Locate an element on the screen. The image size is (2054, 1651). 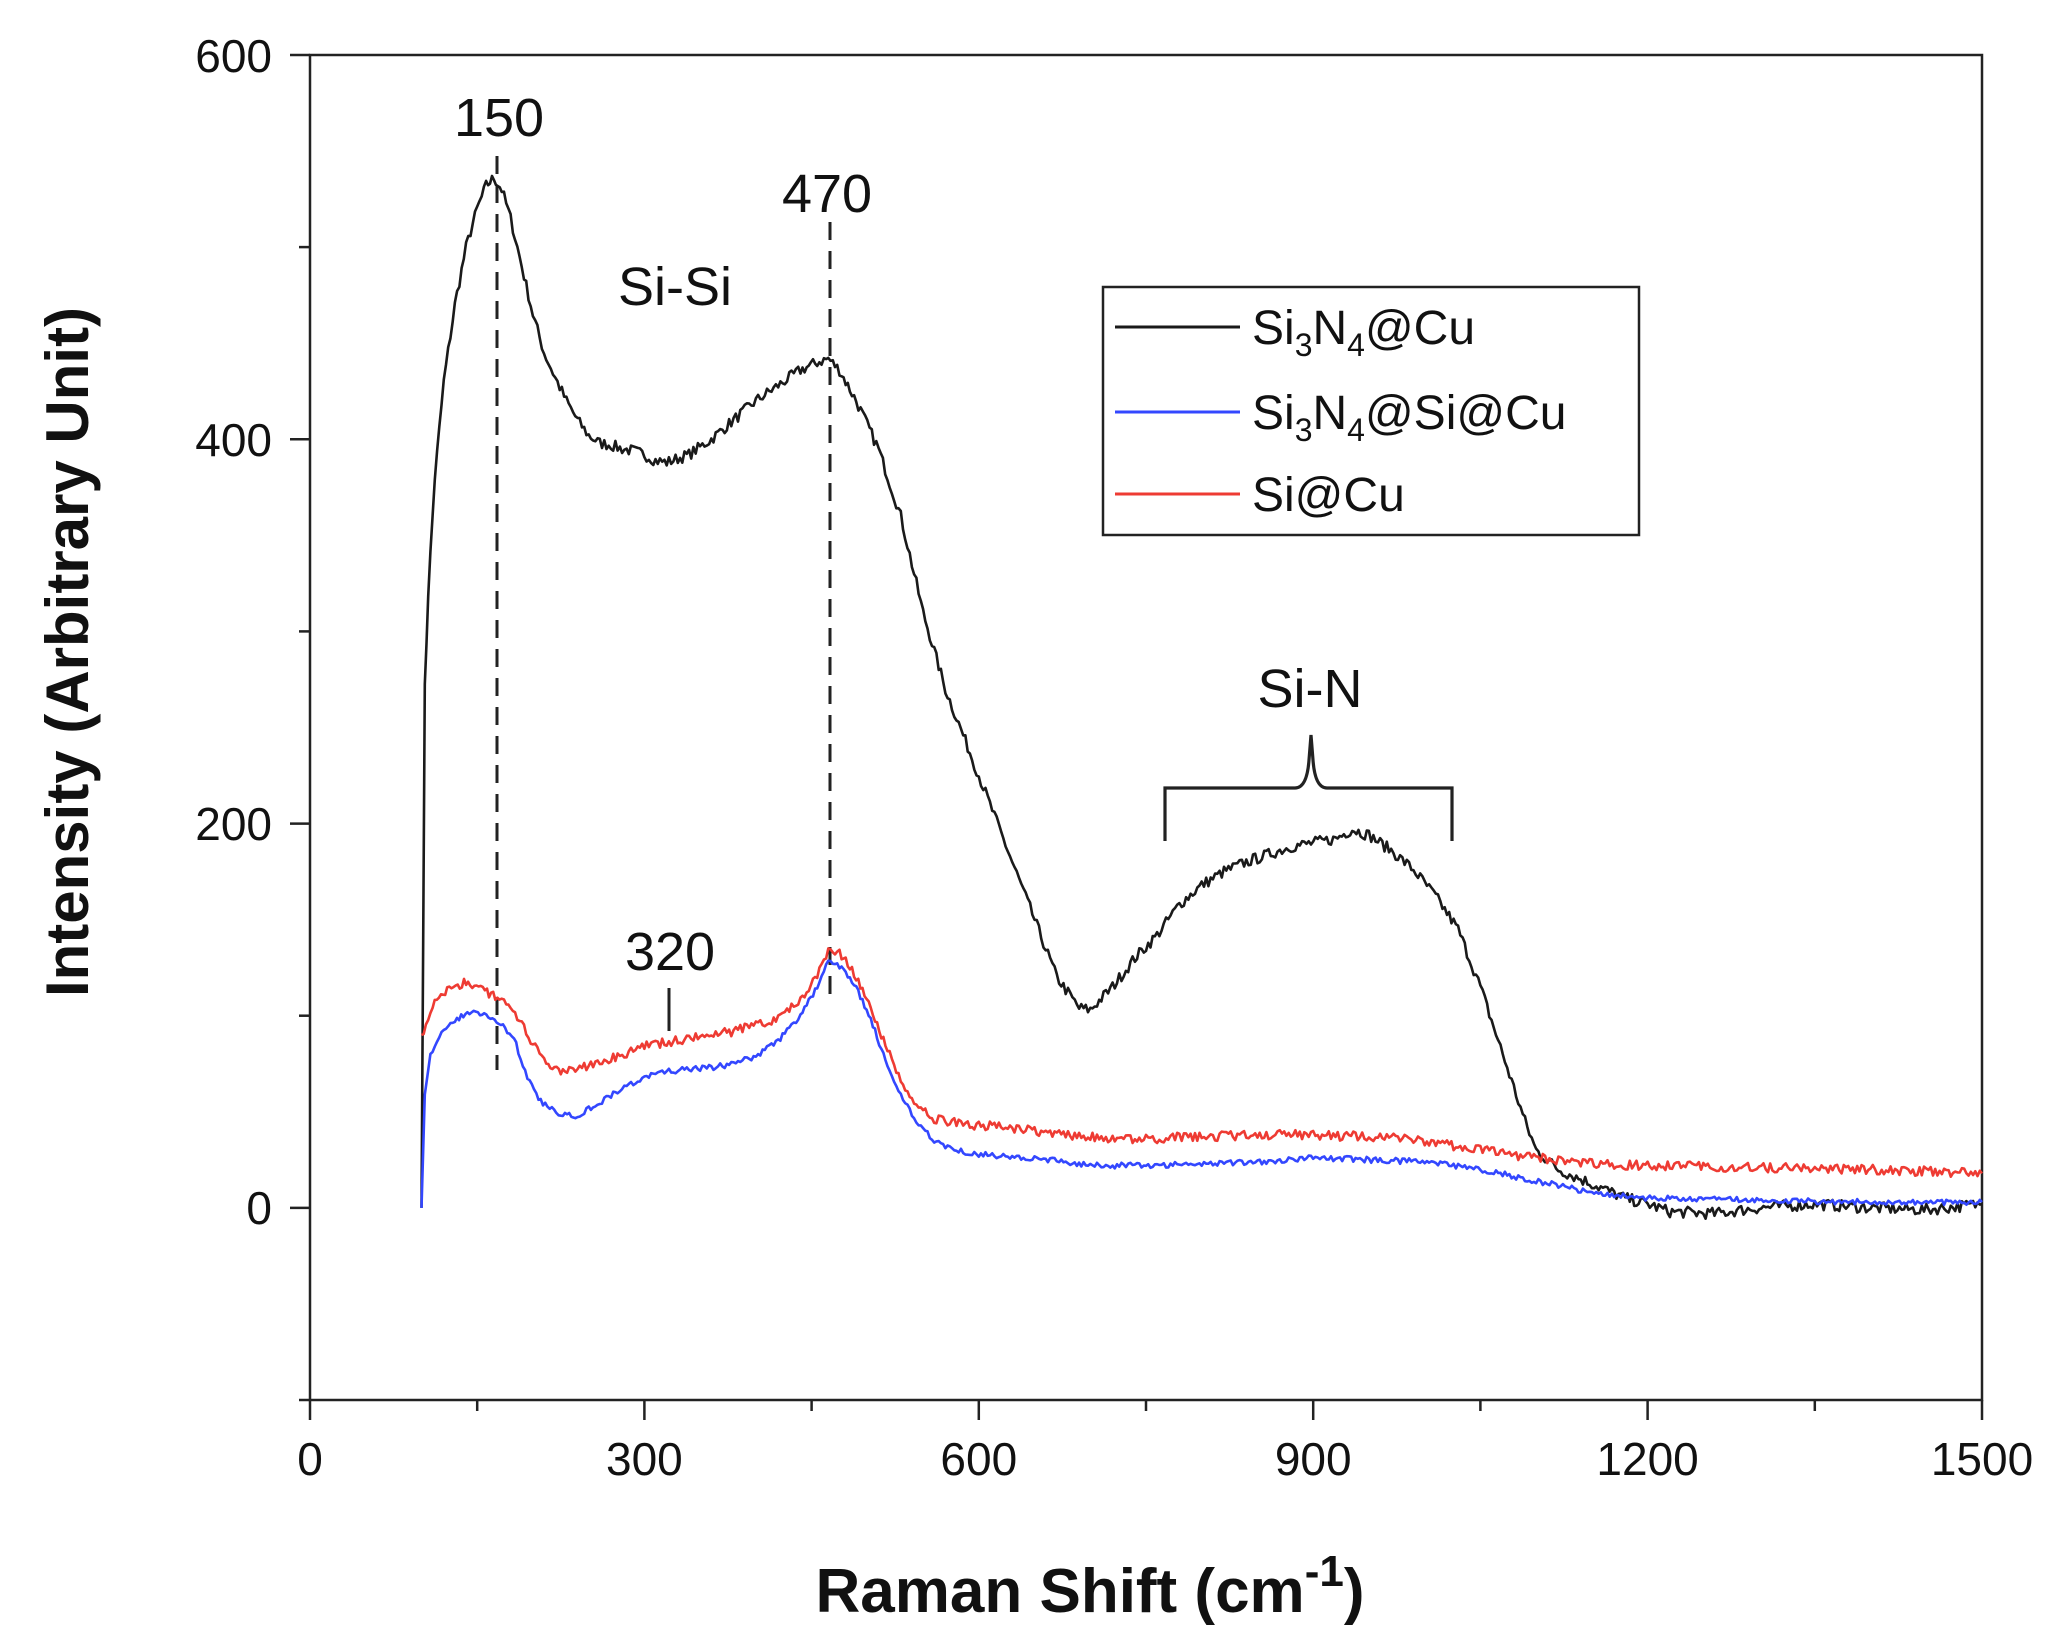
y-tick-label: 400 is located at coordinates (233, 440).